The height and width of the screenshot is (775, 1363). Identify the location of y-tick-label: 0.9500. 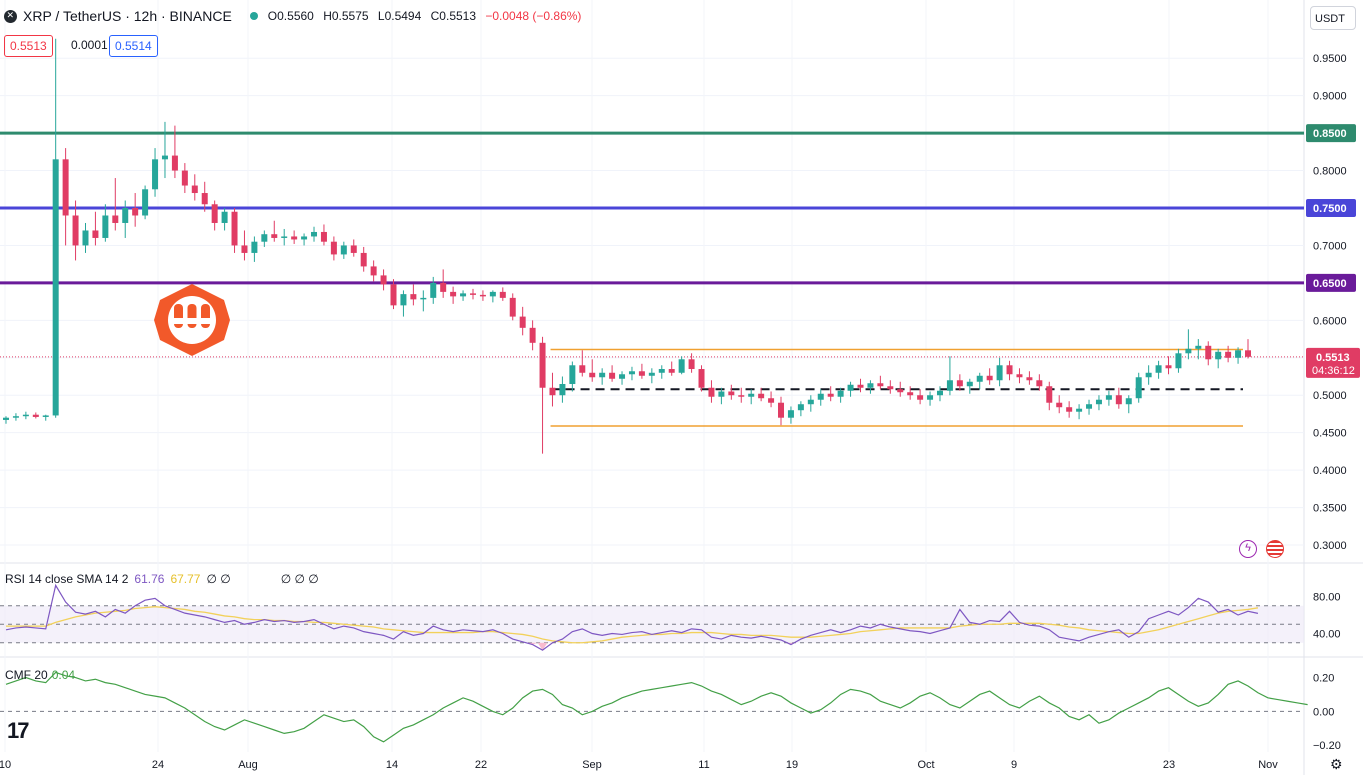
(1330, 59).